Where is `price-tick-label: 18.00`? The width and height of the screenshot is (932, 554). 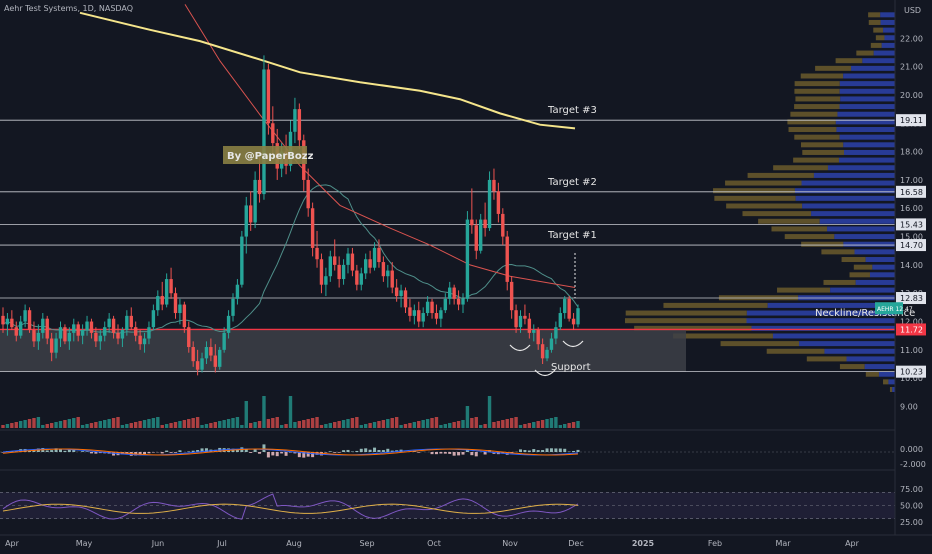
price-tick-label: 18.00 is located at coordinates (911, 152).